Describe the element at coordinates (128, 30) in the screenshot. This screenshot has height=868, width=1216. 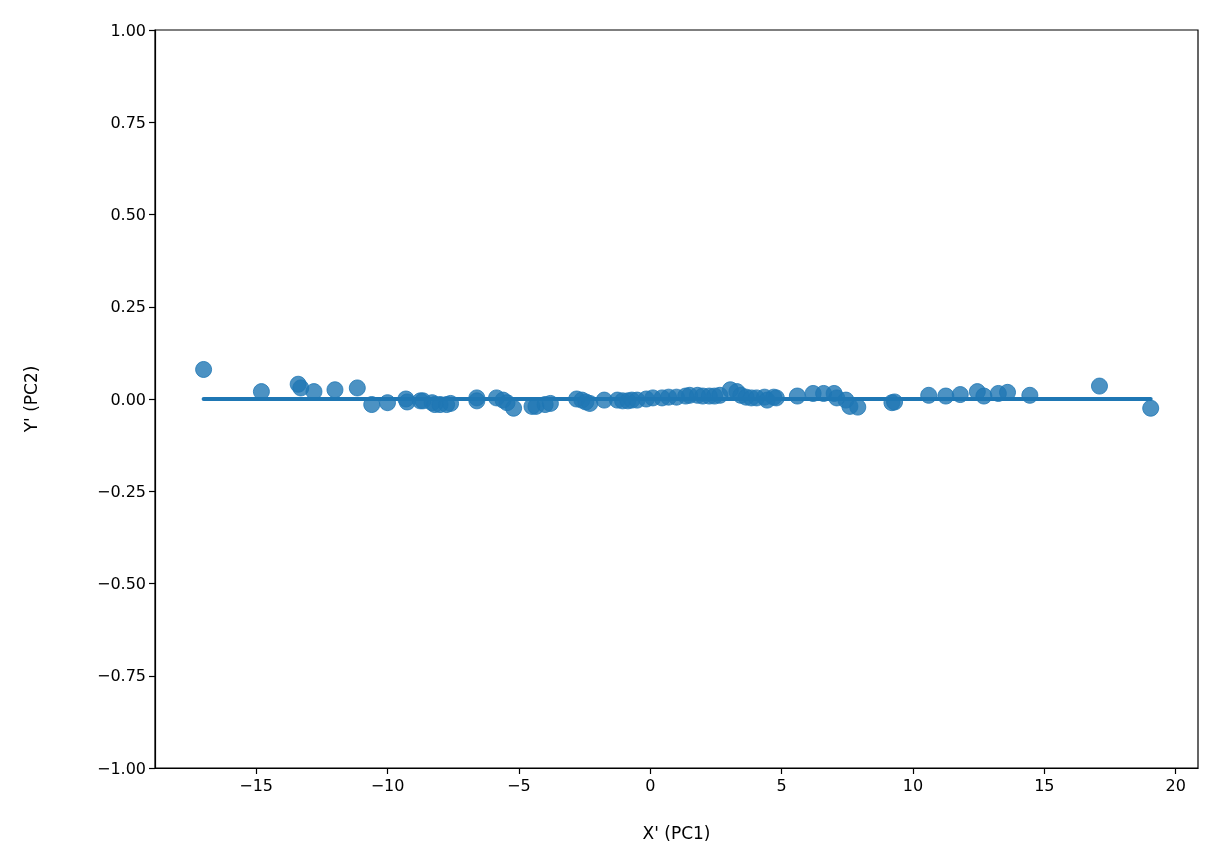
I see `y-tick-label: 1.00` at that location.